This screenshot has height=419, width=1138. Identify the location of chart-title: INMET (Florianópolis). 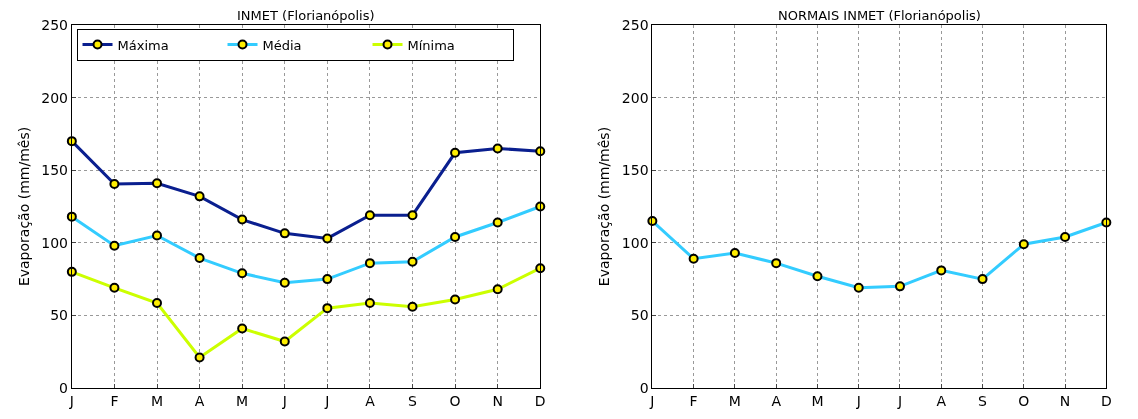
(306, 15).